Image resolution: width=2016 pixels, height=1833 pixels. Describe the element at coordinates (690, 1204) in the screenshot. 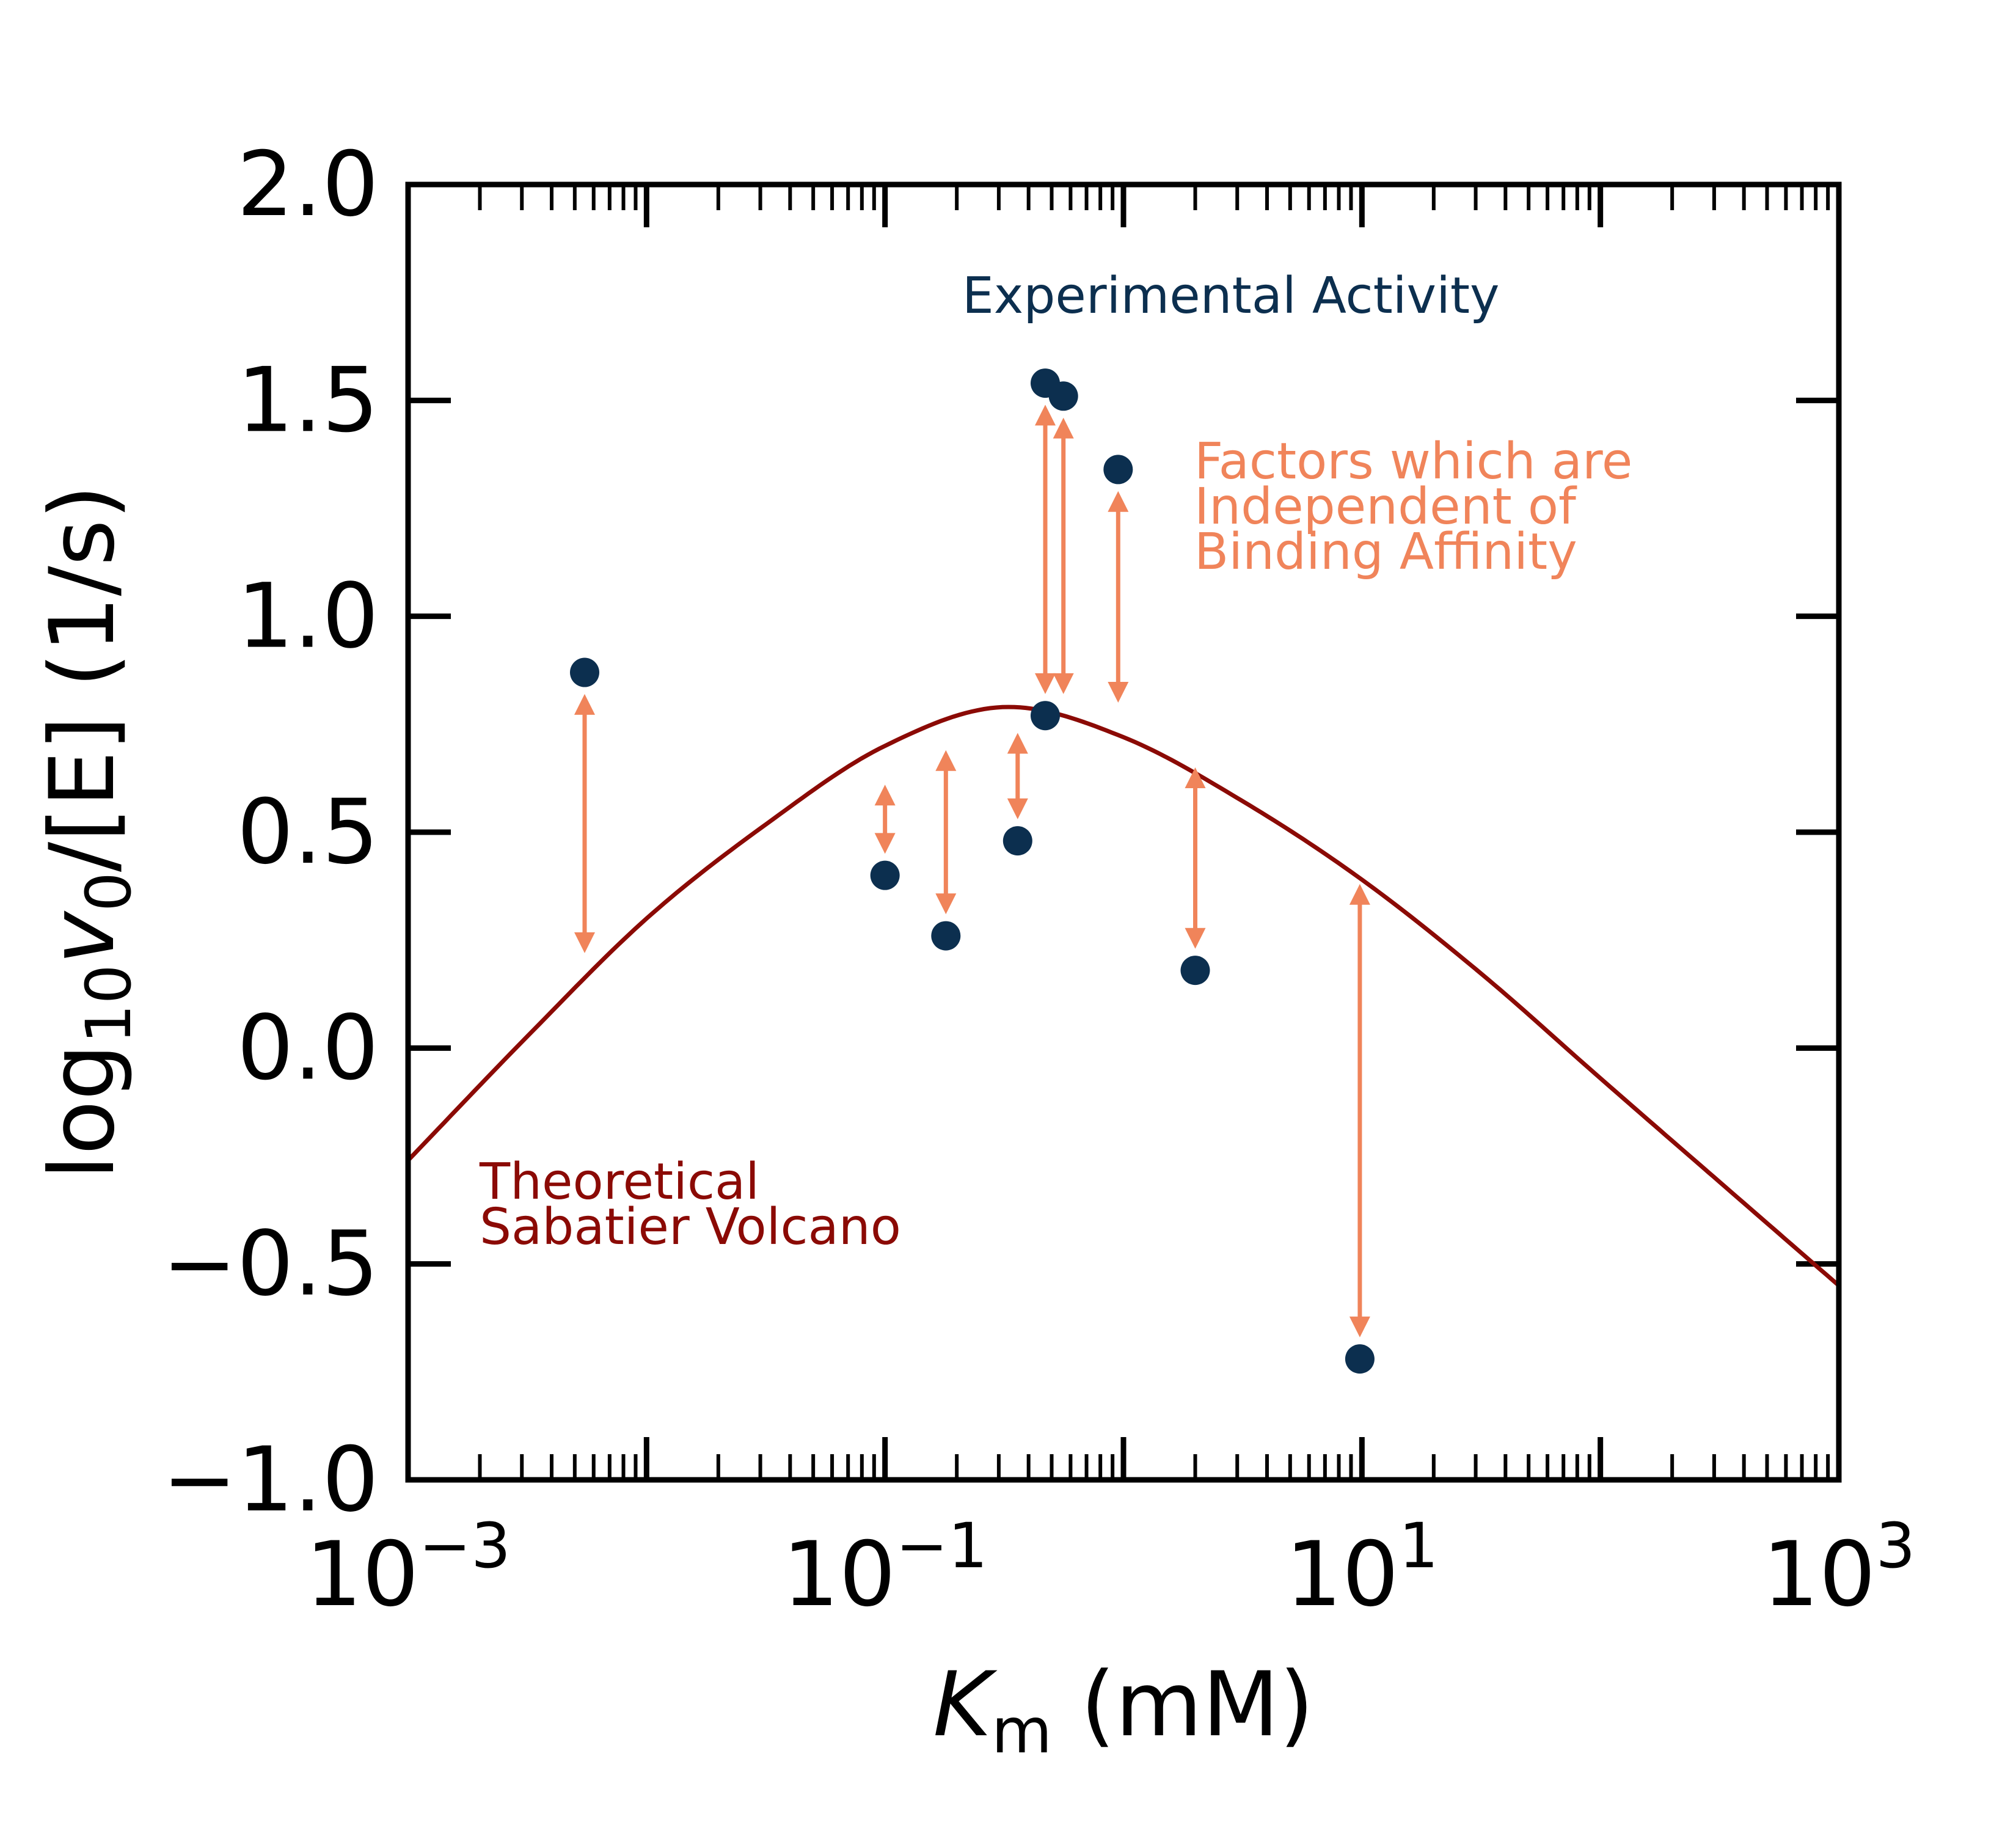

I see `annotation-theoretical-volcano: Theoretical Sabatier Volcano` at that location.